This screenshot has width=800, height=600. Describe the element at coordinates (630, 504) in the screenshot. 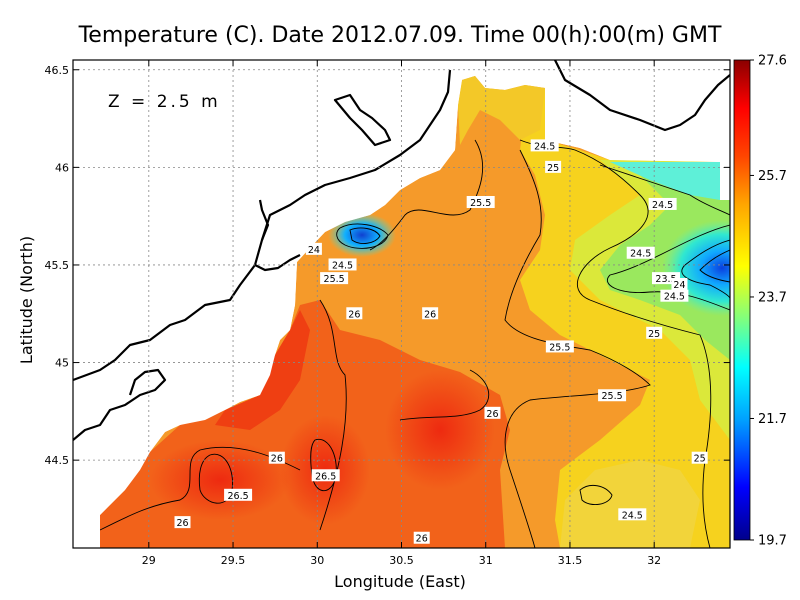

I see `field-yellow-se` at that location.